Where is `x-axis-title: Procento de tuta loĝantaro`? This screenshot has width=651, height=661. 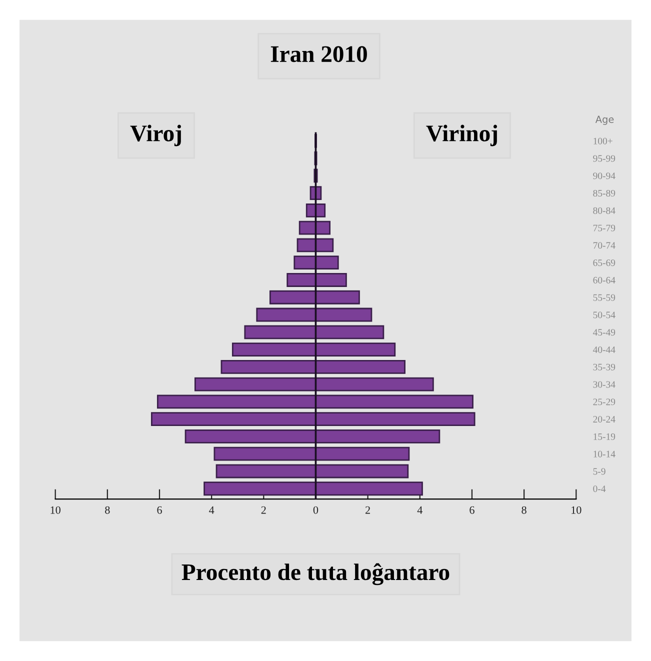
x-axis-title: Procento de tuta loĝantaro is located at coordinates (316, 574).